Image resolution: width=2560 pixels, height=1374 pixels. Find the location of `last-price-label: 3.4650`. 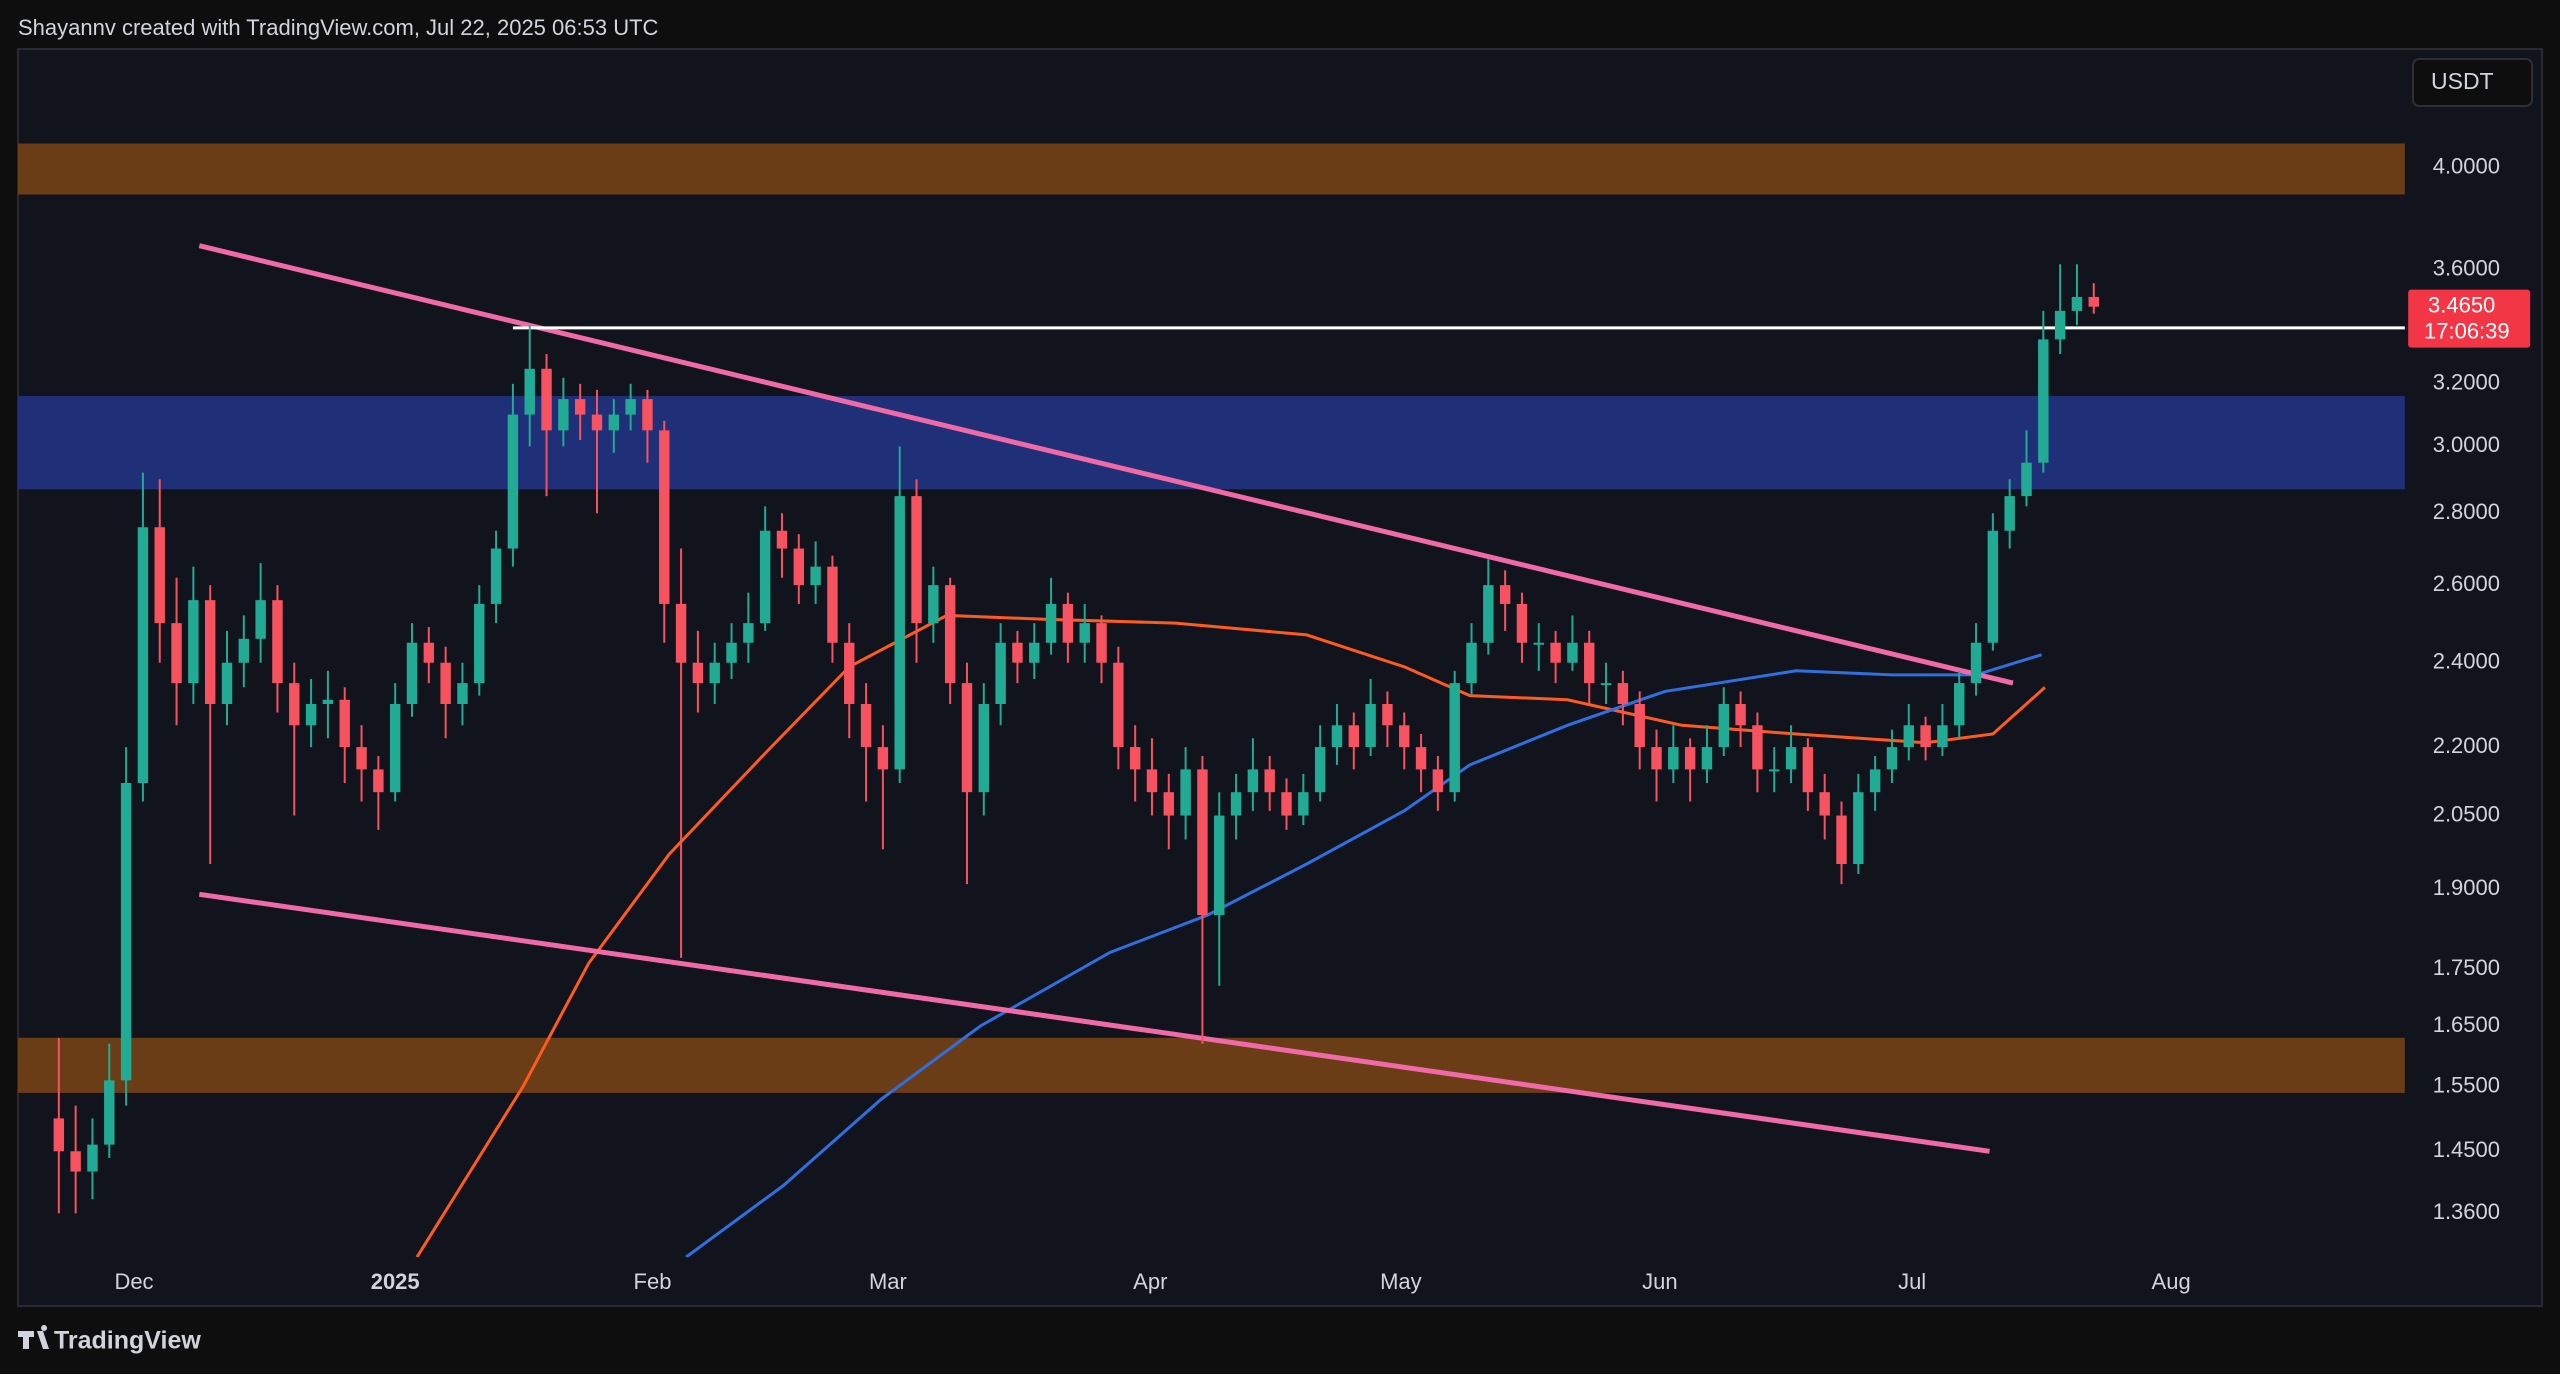

last-price-label: 3.4650 is located at coordinates (2461, 304).